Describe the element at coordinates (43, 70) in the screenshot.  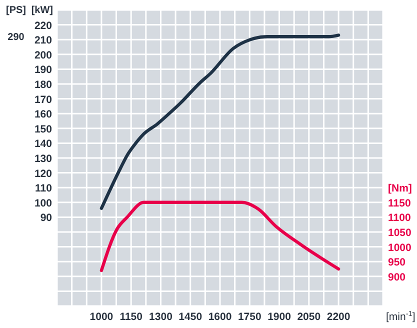
I see `y-tick-label: 190` at that location.